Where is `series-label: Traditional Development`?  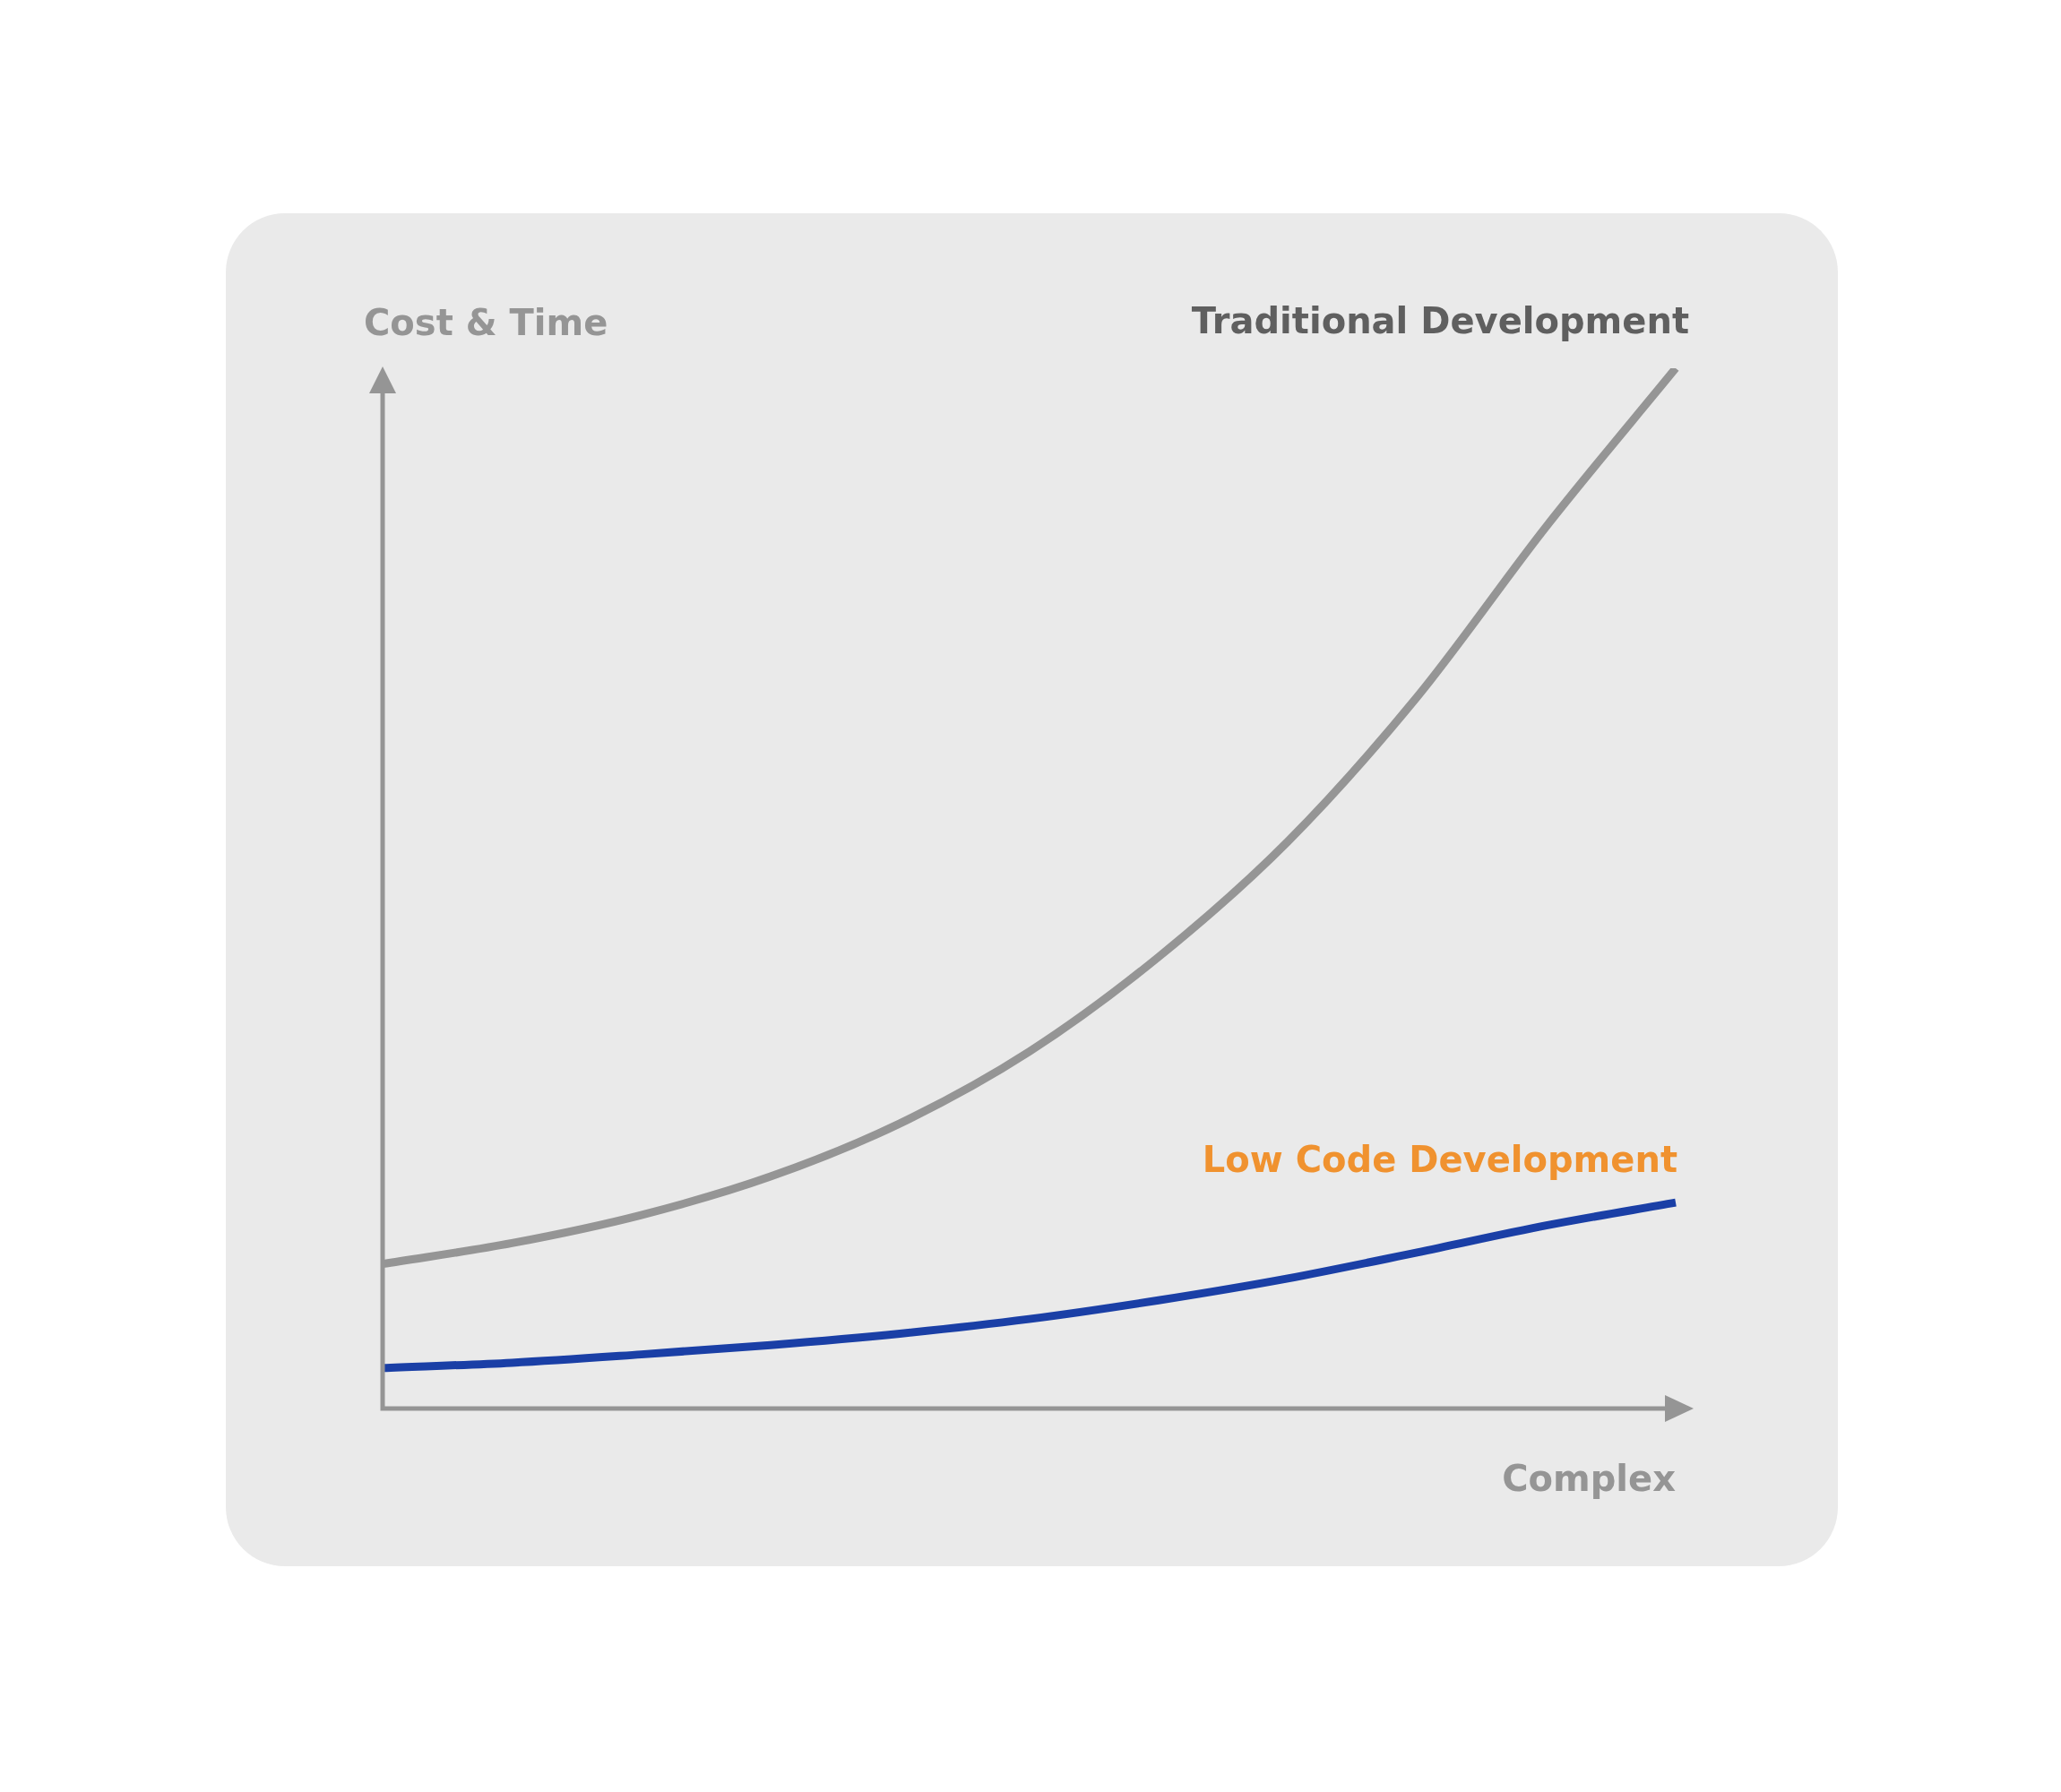 series-label: Traditional Development is located at coordinates (1440, 321).